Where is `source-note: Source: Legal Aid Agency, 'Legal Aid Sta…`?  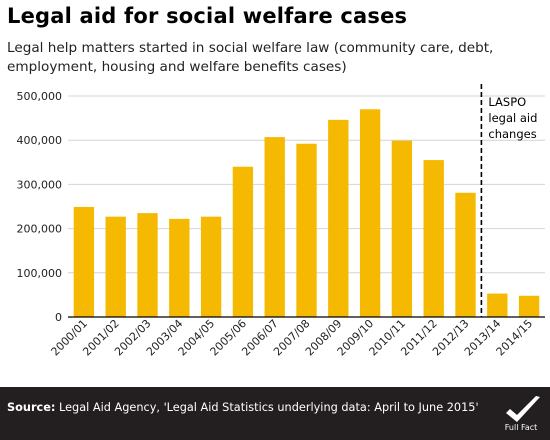
source-note: Source: Legal Aid Agency, 'Legal Aid Sta… is located at coordinates (243, 407).